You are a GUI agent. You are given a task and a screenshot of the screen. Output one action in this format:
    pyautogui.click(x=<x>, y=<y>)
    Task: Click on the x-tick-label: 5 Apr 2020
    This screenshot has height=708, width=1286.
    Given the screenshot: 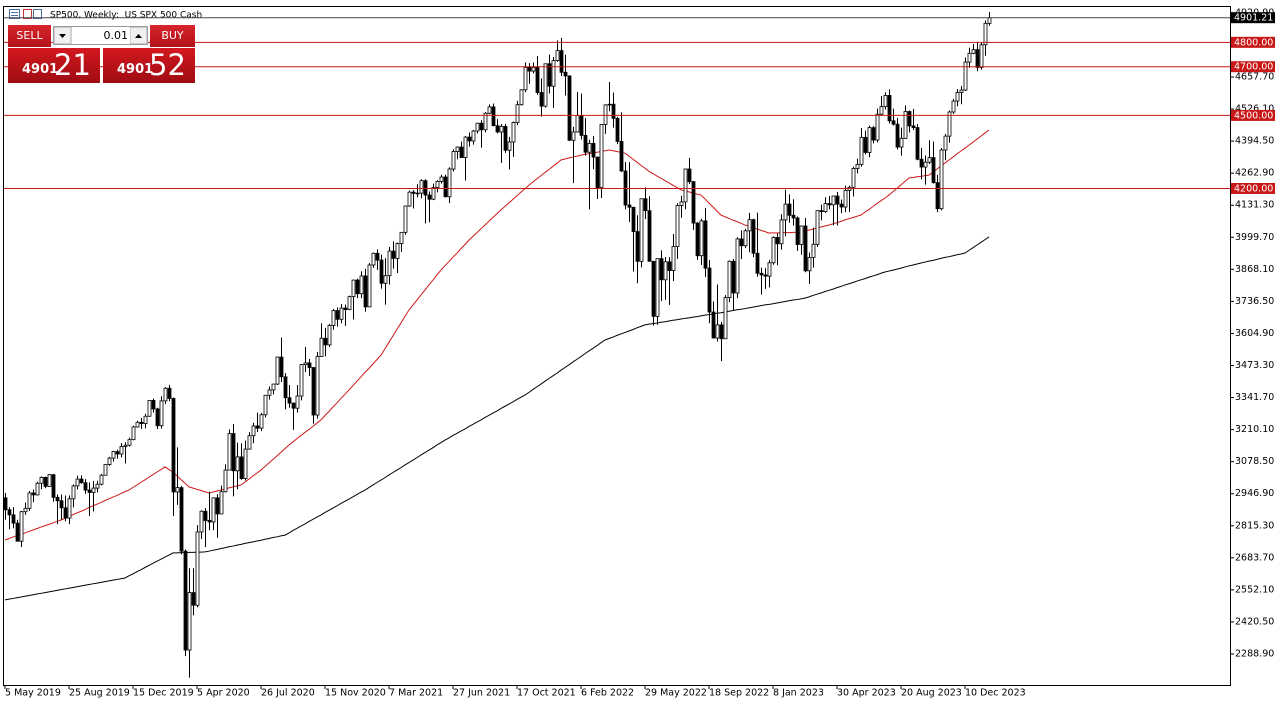 What is the action you would take?
    pyautogui.click(x=223, y=693)
    